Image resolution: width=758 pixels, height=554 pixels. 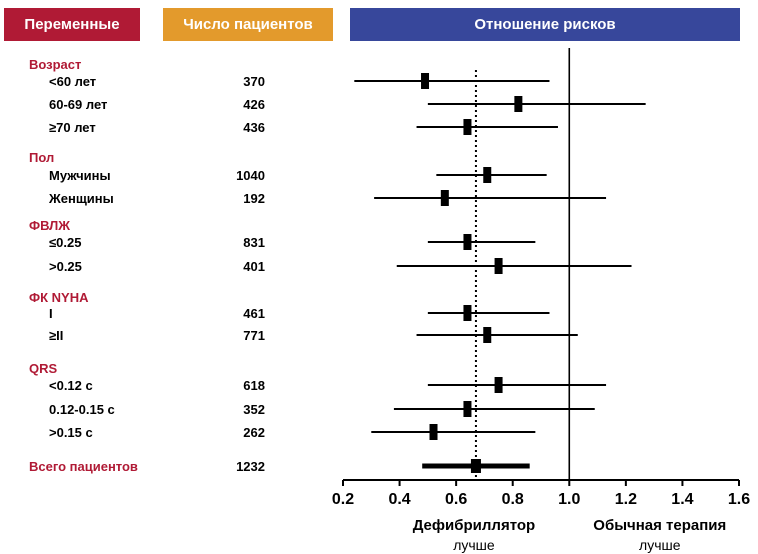 What do you see at coordinates (81, 198) in the screenshot?
I see `row-label: Женщины` at bounding box center [81, 198].